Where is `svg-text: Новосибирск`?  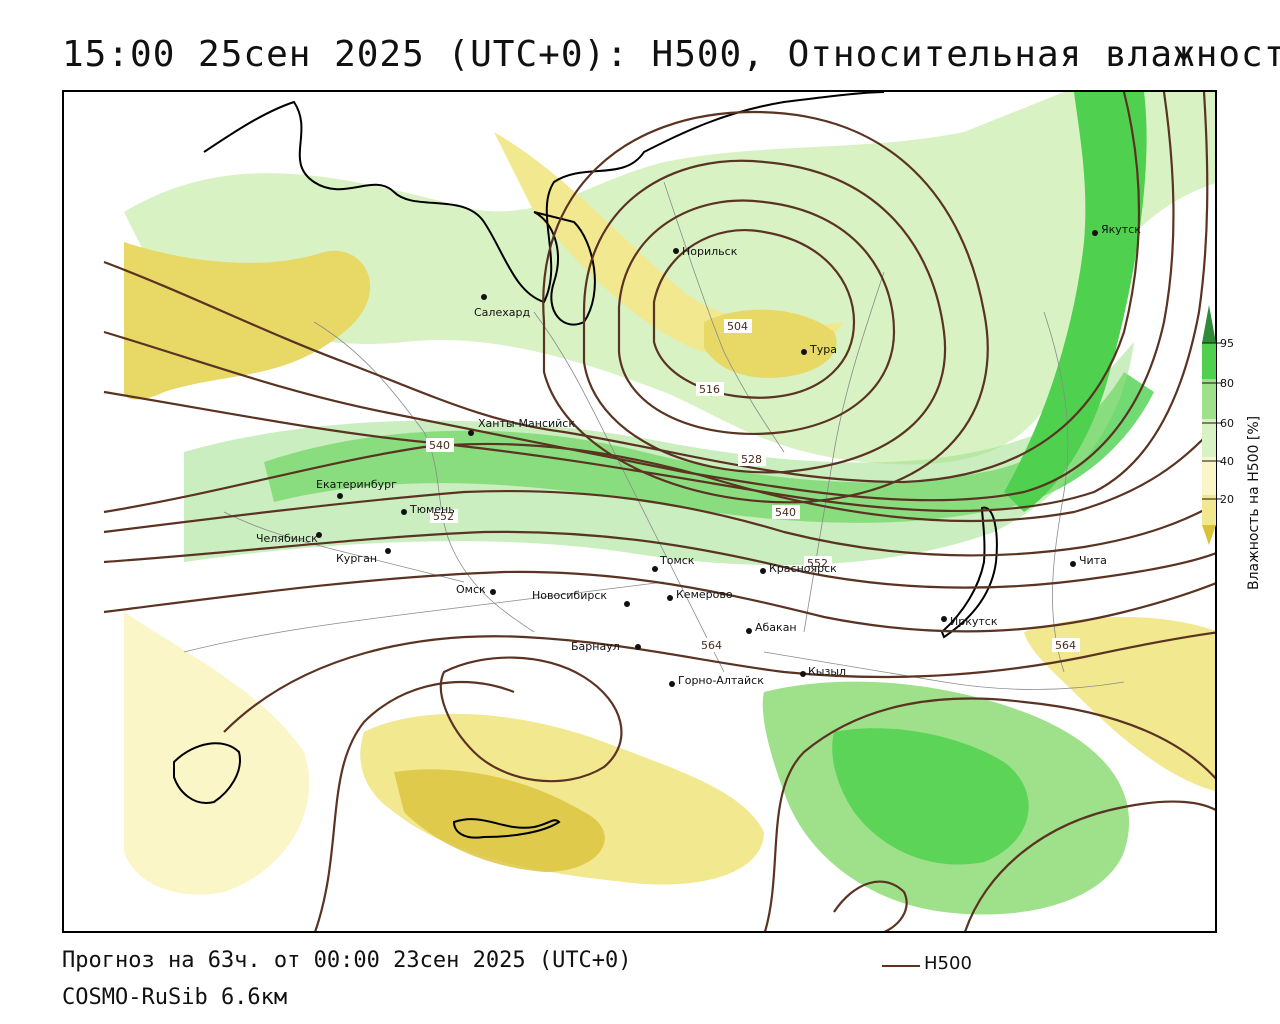
svg-text: Новосибирск is located at coordinates (569, 595).